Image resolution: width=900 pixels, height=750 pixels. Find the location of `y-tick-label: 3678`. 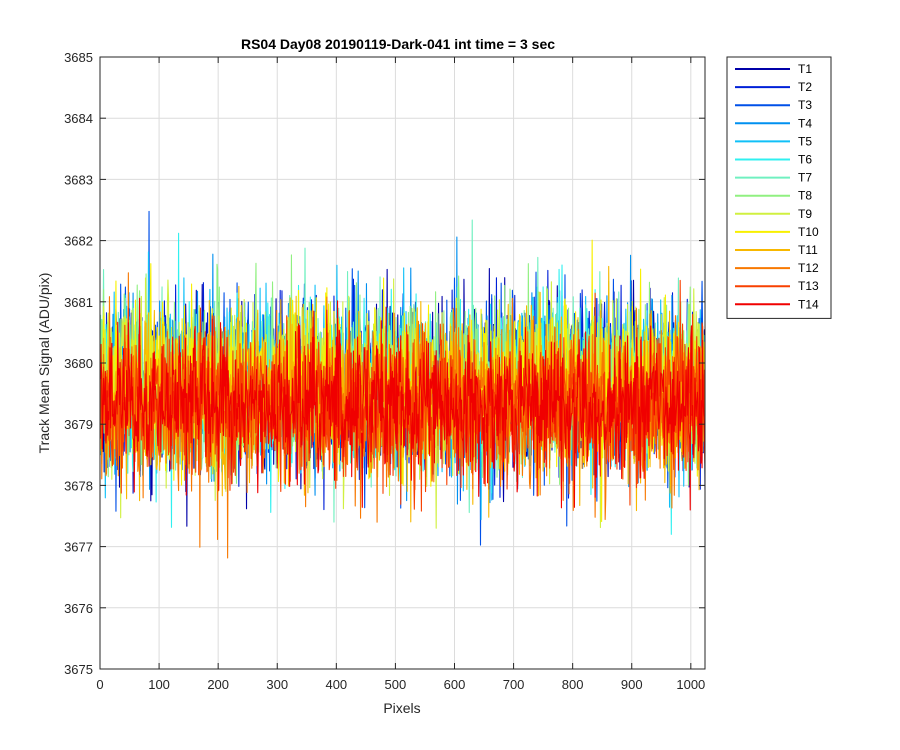

y-tick-label: 3678 is located at coordinates (78, 485).